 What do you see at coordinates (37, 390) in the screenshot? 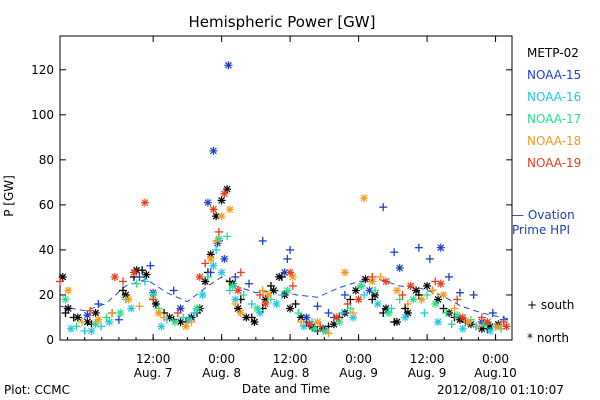
I see `plot-credit: Plot: CCMC` at bounding box center [37, 390].